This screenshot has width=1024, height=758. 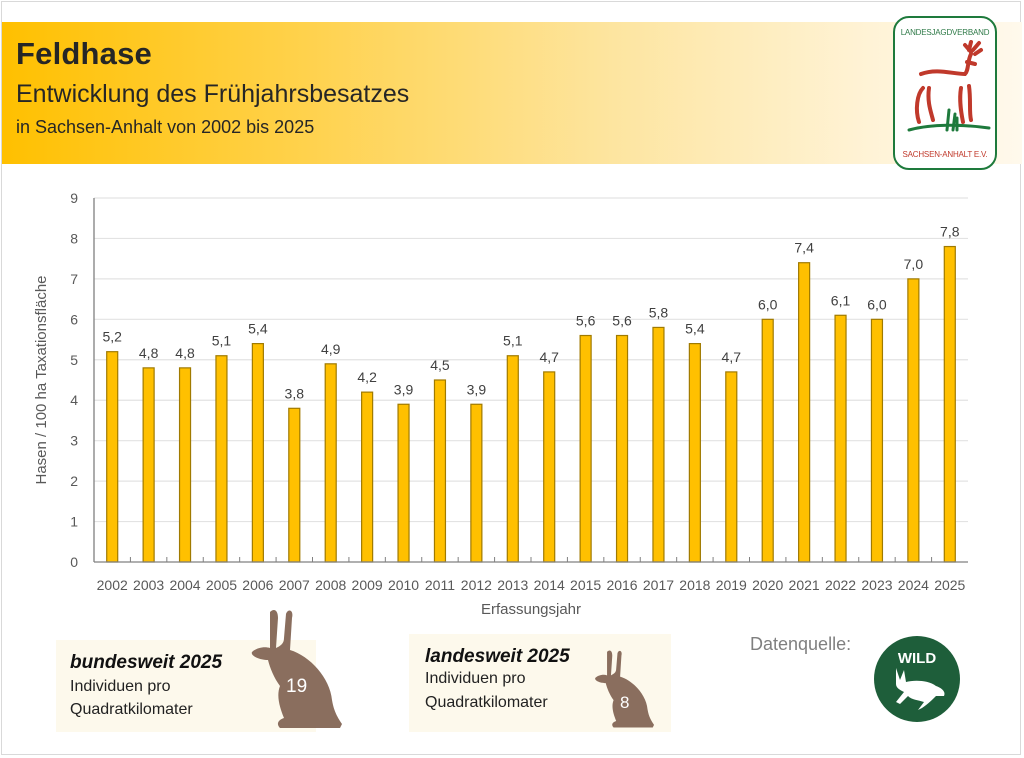 I want to click on value-label-2009: 4,2, so click(x=367, y=377).